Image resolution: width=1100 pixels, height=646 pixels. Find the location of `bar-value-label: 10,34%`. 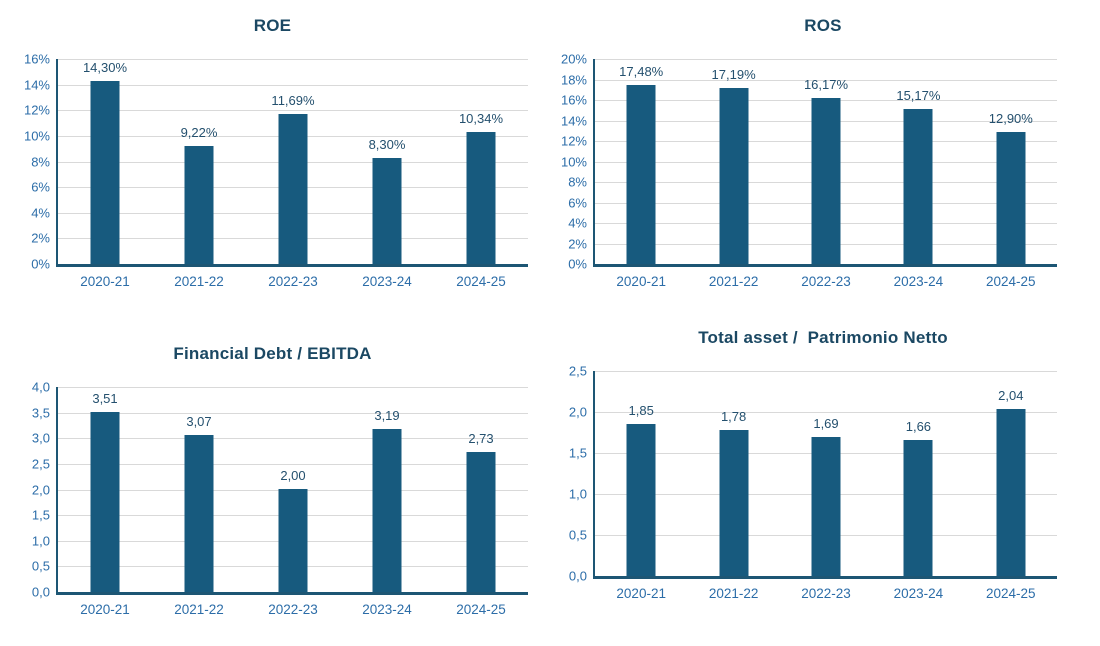

bar-value-label: 10,34% is located at coordinates (481, 118).